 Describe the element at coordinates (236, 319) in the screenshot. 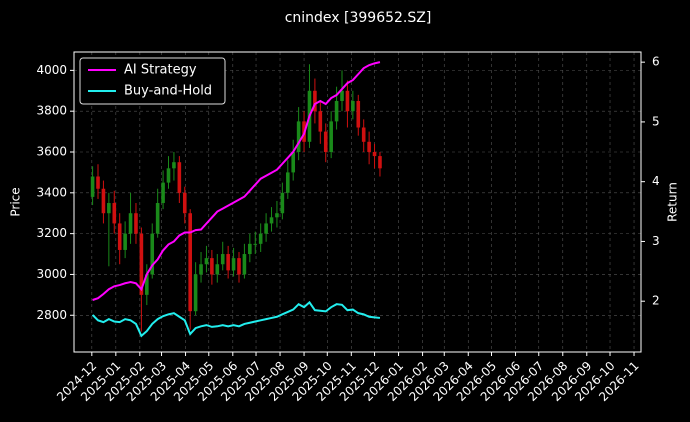

I see `line-series` at that location.